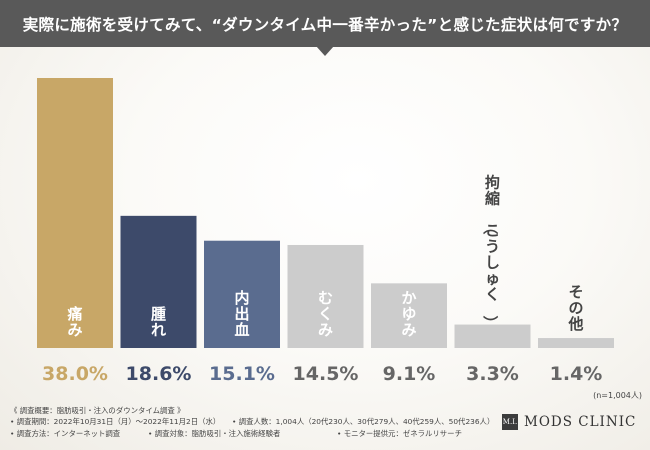 This screenshot has width=650, height=450. What do you see at coordinates (97, 410) in the screenshot?
I see `survey-summary-heading: 《 調査概要：脂肪吸引・注入のダウンタイム調査 》` at bounding box center [97, 410].